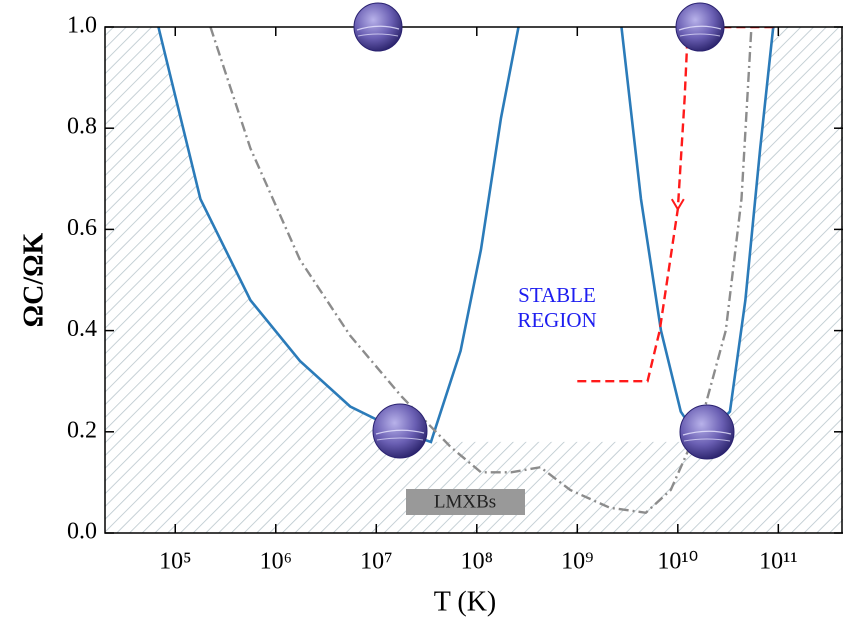 The width and height of the screenshot is (843, 626). I want to click on x-tick-label: 10⁹, so click(577, 562).